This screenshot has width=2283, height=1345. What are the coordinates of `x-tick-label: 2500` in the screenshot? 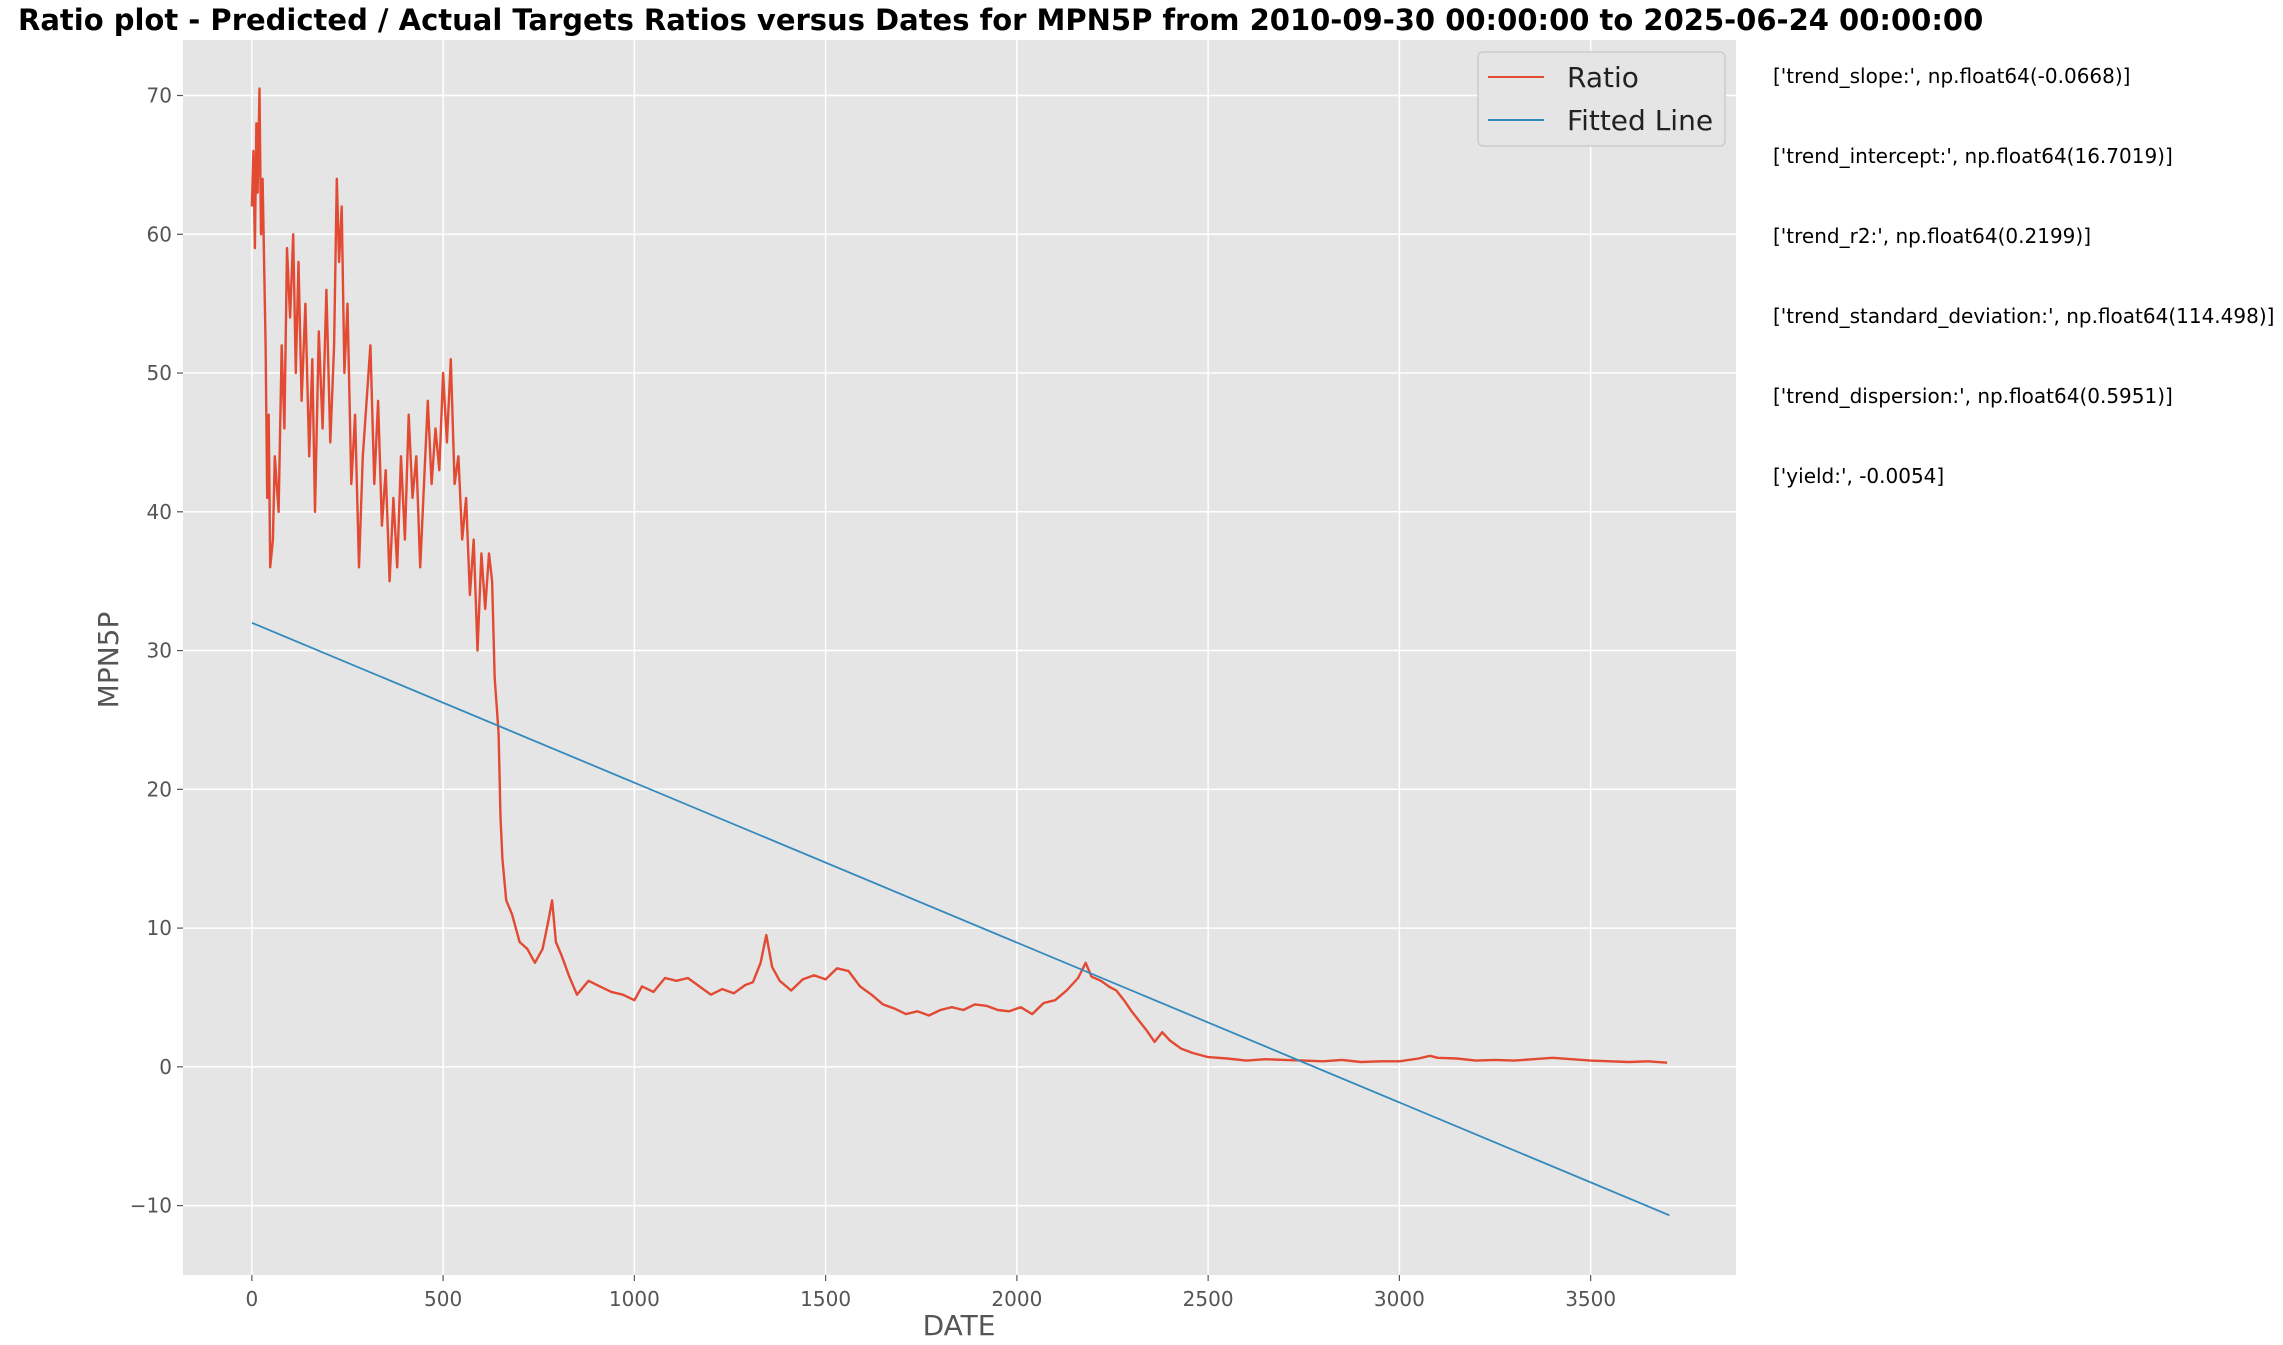 It's located at (1208, 1299).